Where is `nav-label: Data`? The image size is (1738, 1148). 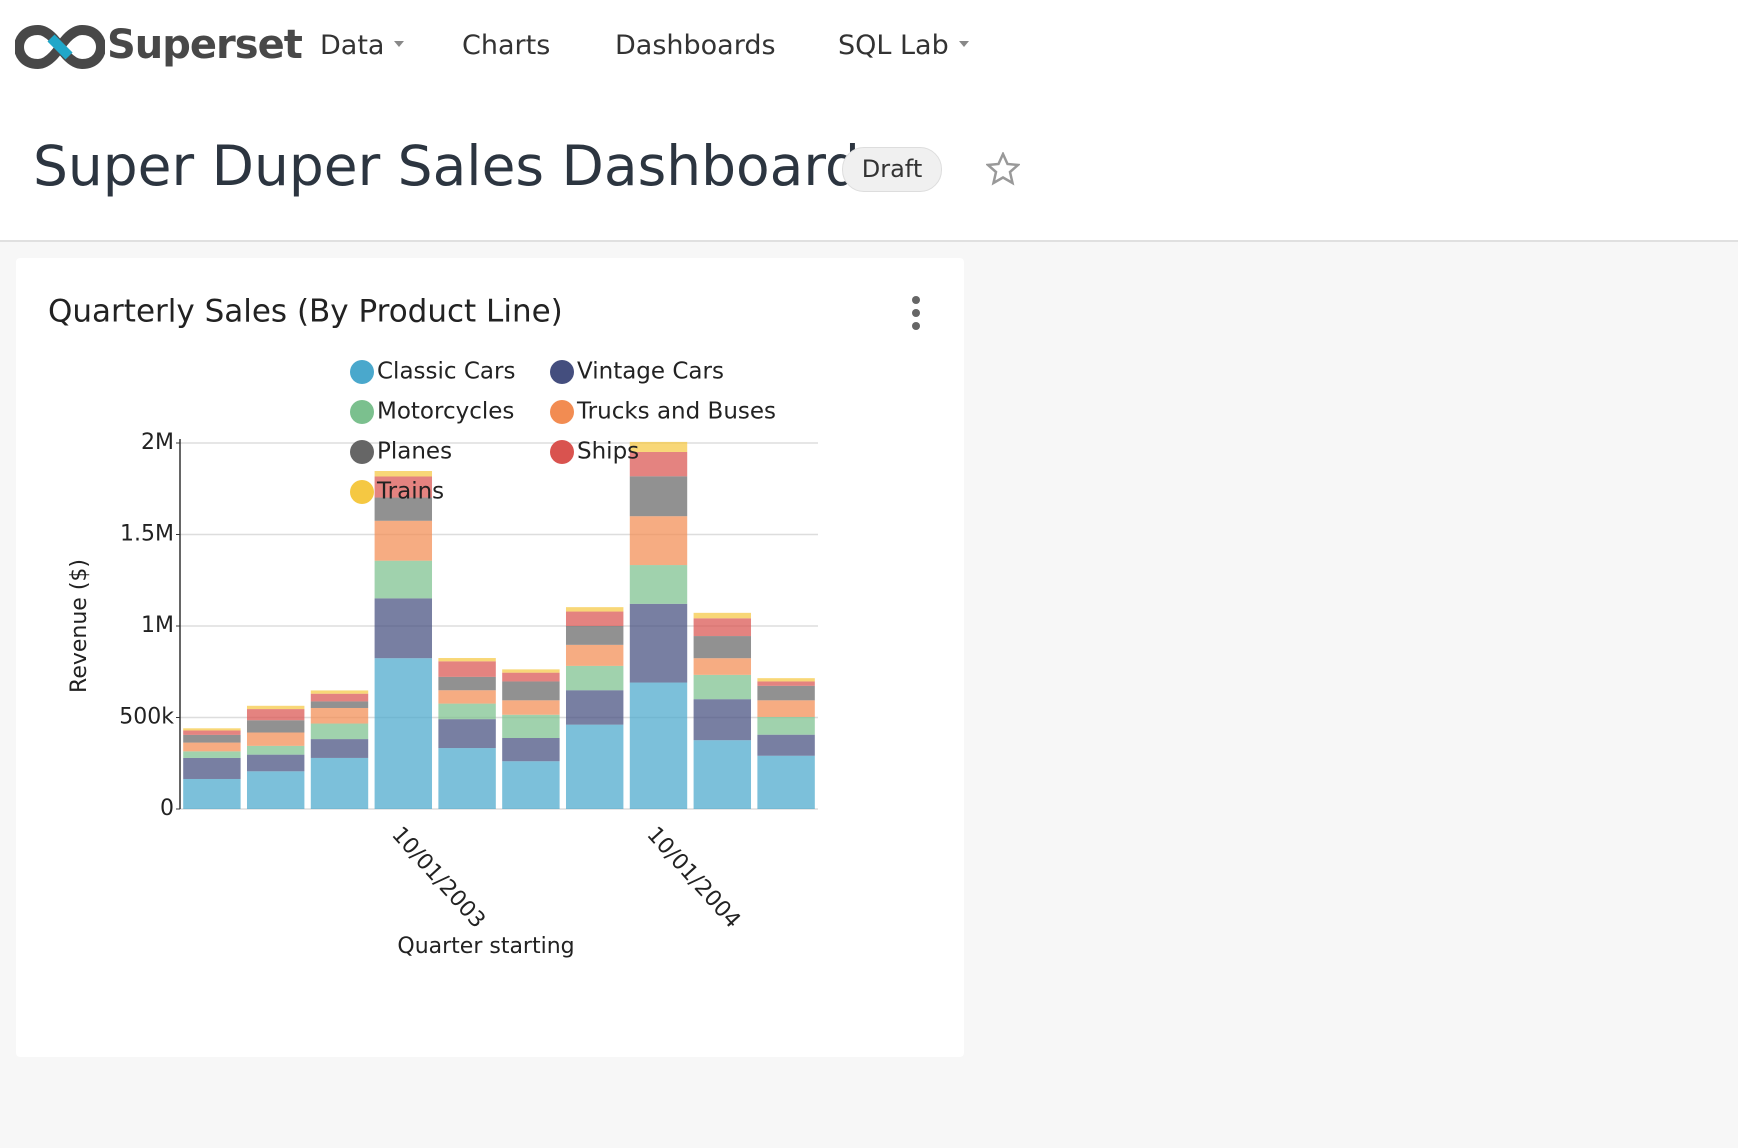
nav-label: Data is located at coordinates (352, 45).